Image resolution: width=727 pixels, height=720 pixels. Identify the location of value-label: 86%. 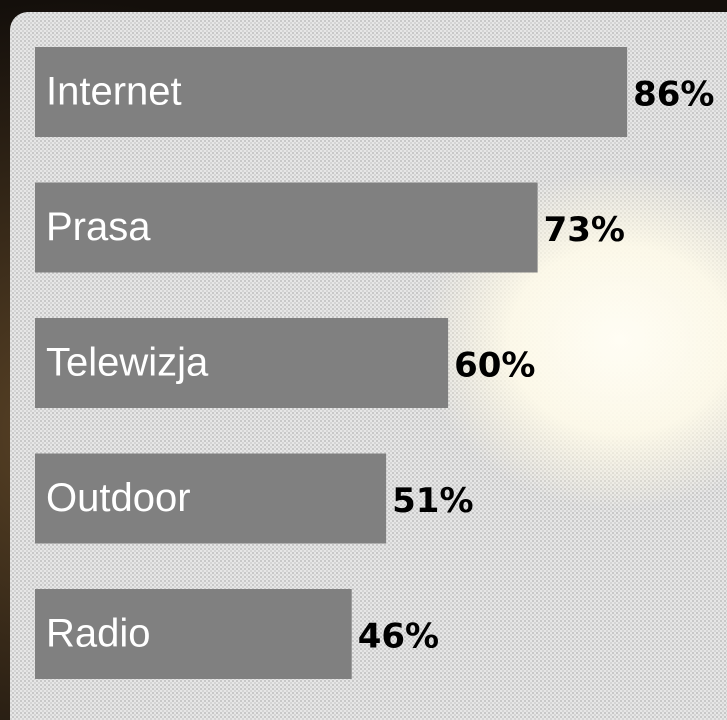
(673, 95).